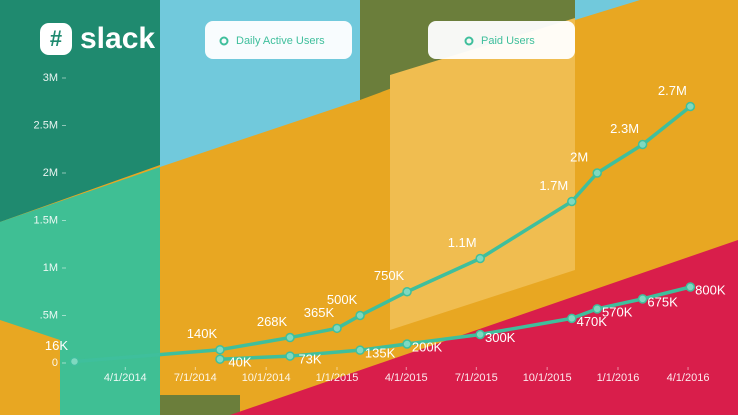 This screenshot has width=738, height=415. Describe the element at coordinates (624, 128) in the screenshot. I see `value-label: 2.3M` at that location.